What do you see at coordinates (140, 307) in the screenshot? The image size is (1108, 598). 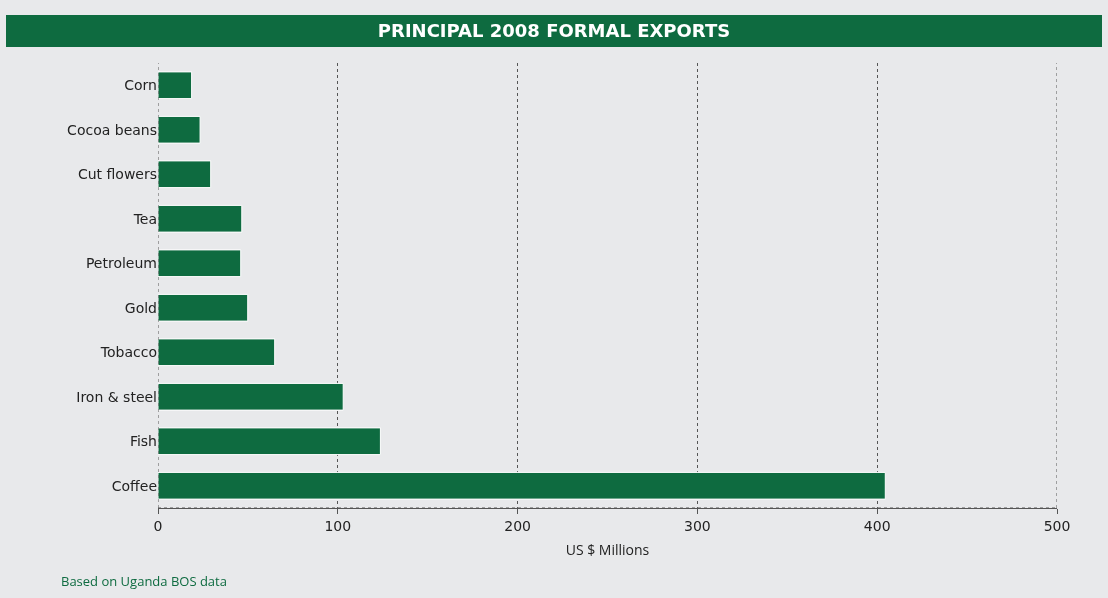 I see `y-tick-label: Gold` at bounding box center [140, 307].